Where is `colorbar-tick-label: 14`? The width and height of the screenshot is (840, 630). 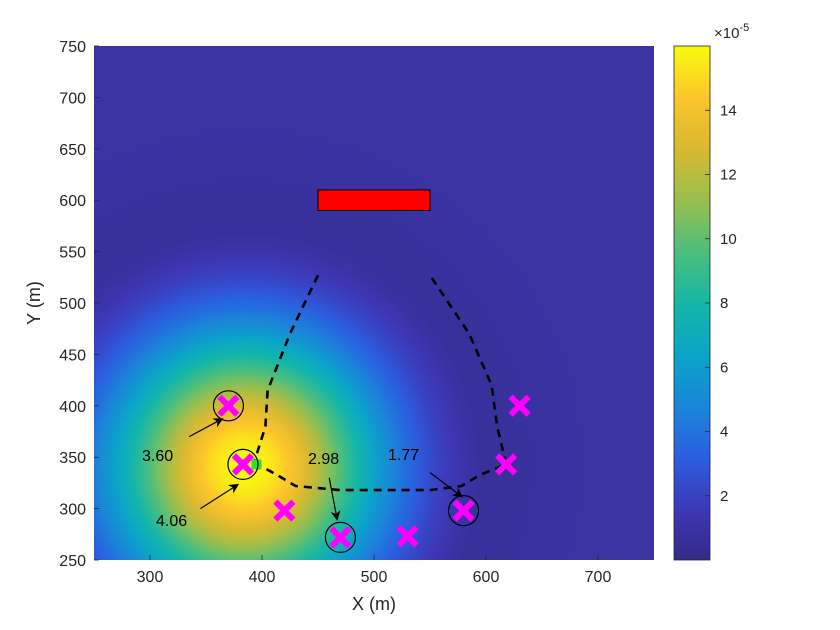
colorbar-tick-label: 14 is located at coordinates (728, 110).